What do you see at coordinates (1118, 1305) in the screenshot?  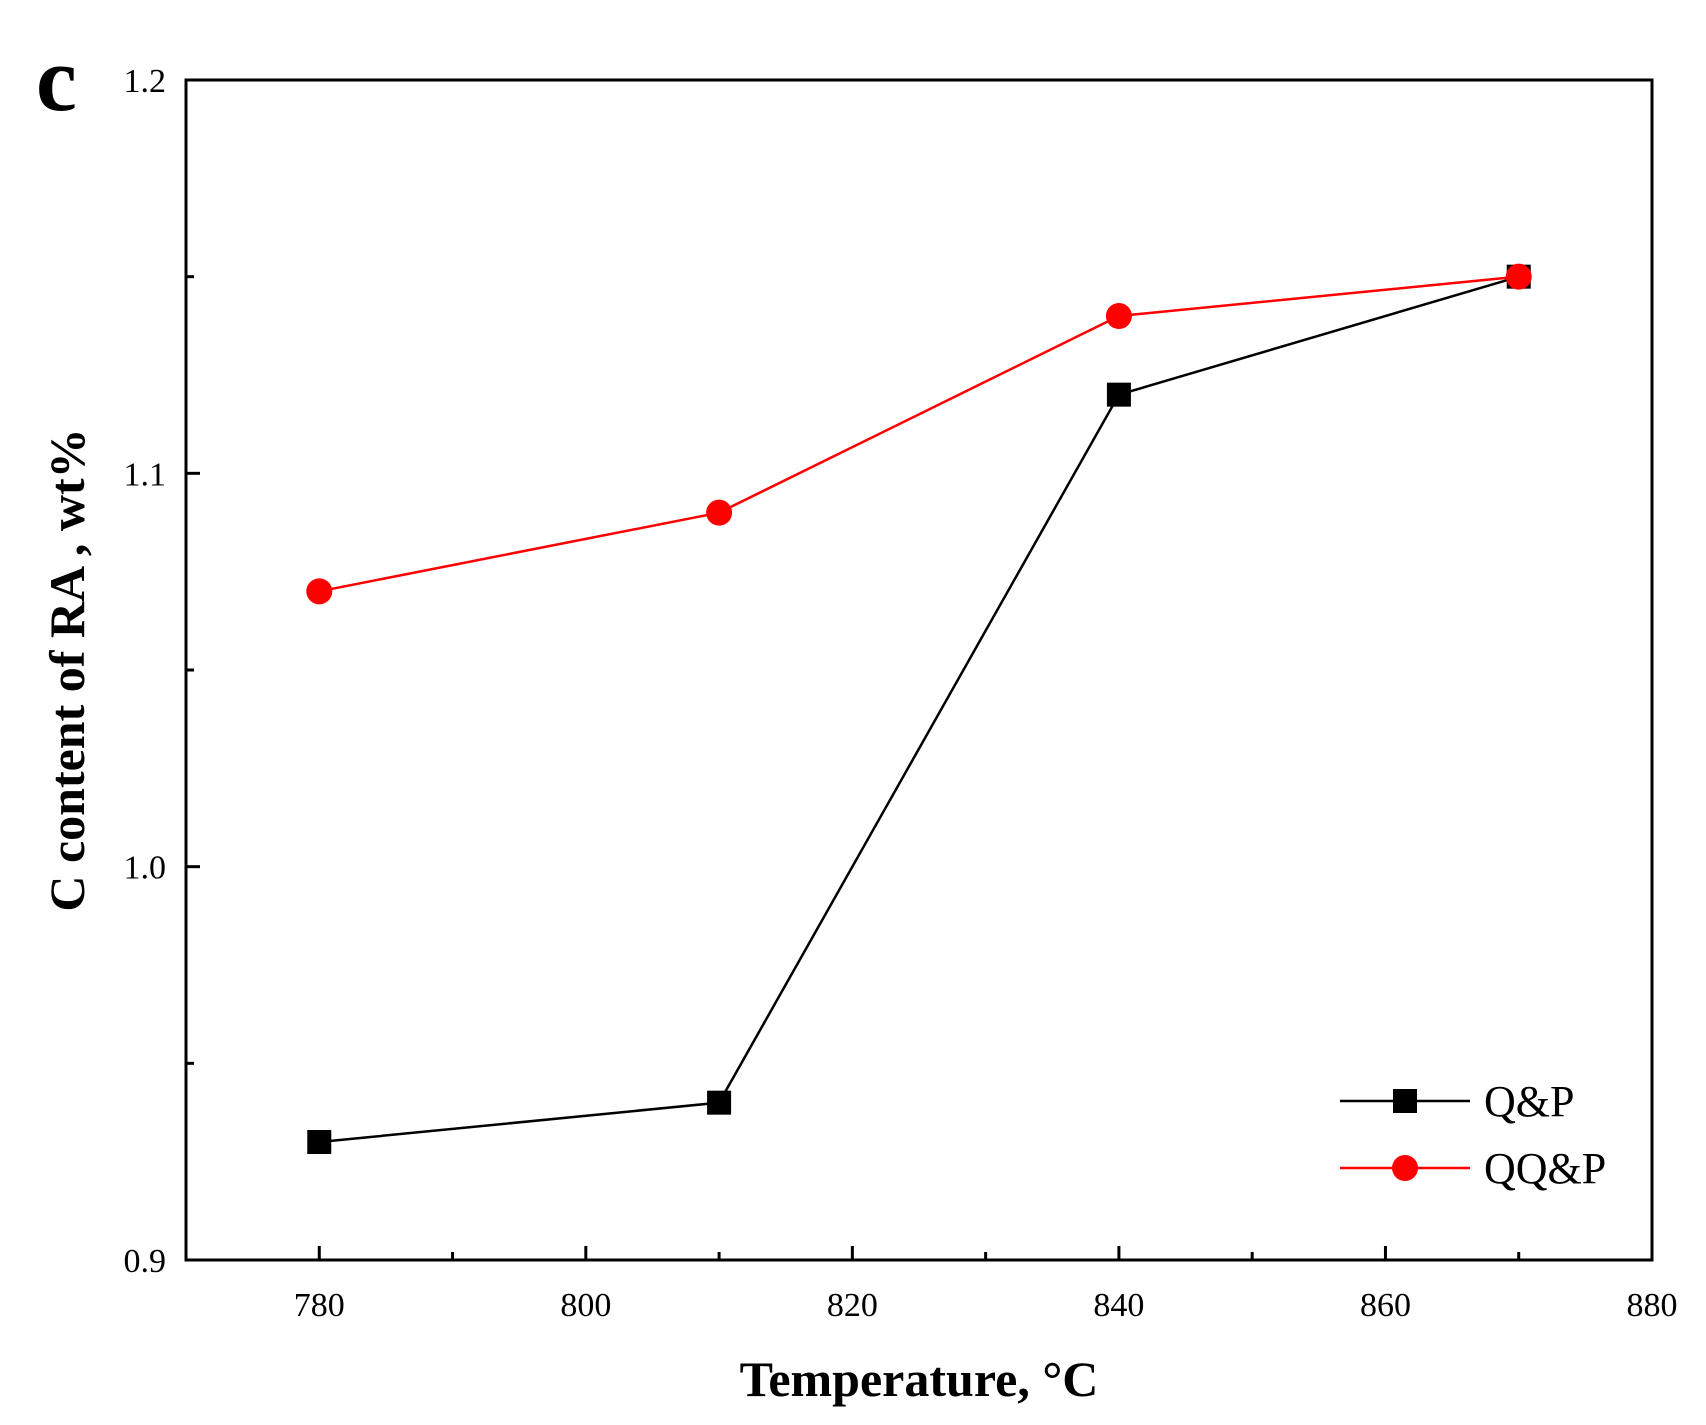 I see `x-tick-label: 840` at bounding box center [1118, 1305].